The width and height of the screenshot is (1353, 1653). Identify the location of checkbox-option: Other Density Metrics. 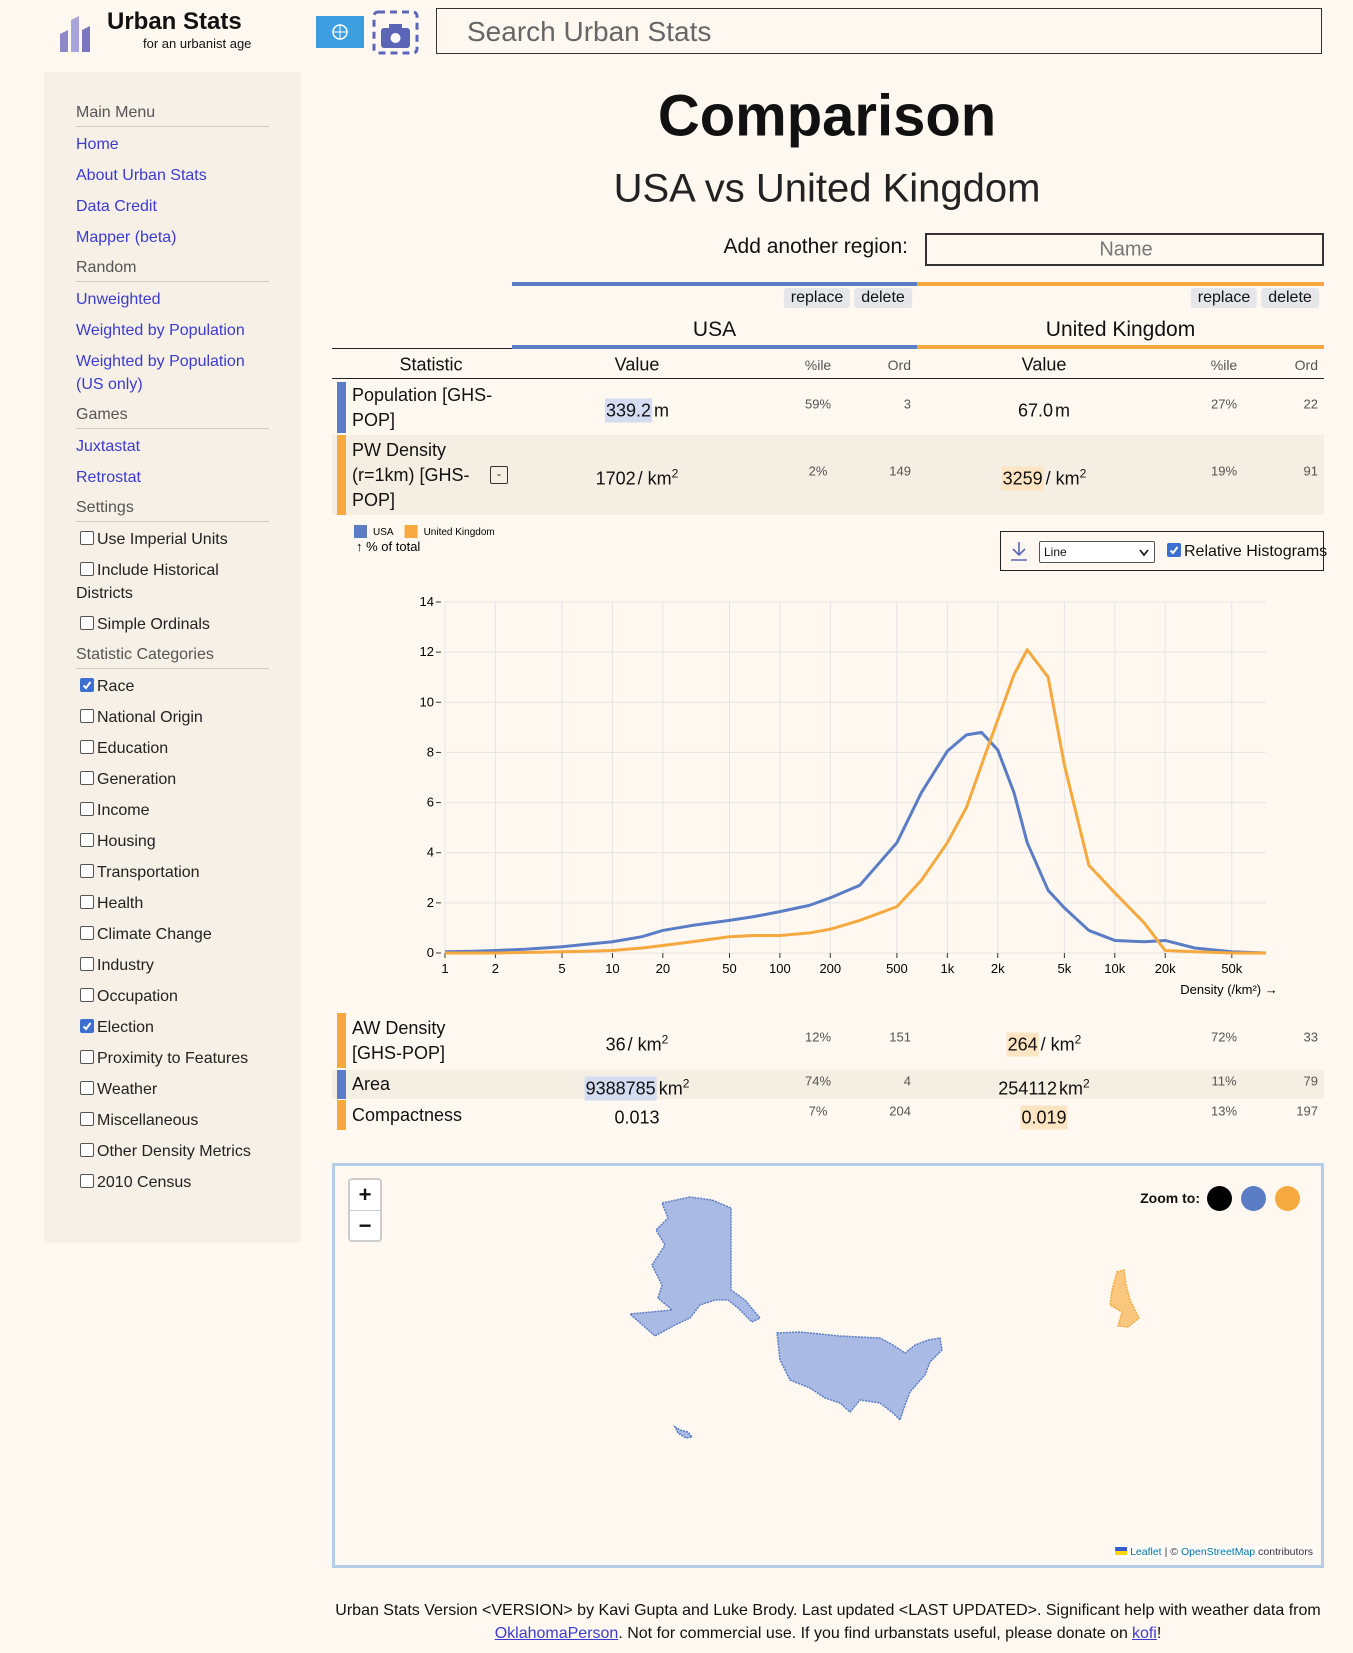
(172, 1151).